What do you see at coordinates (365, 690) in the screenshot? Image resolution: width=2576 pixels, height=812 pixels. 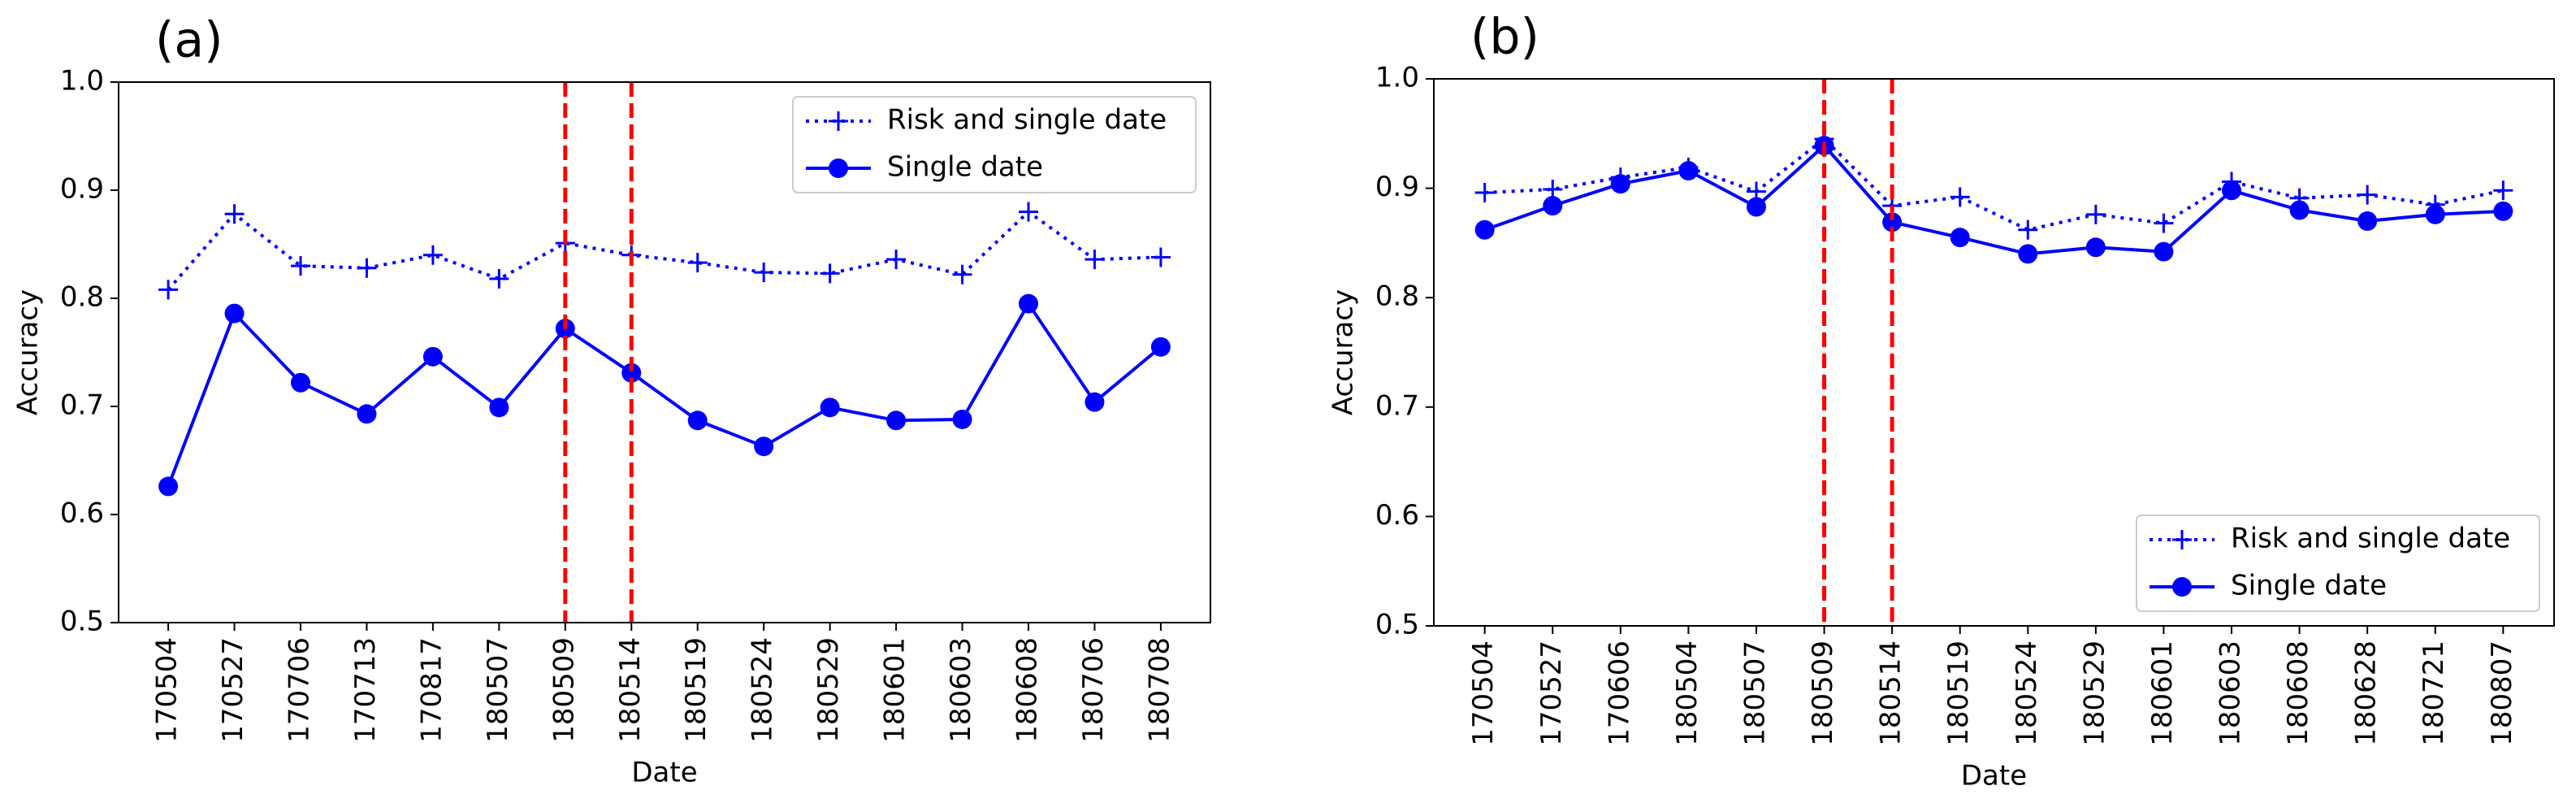 I see `x-tick-label: 170713` at bounding box center [365, 690].